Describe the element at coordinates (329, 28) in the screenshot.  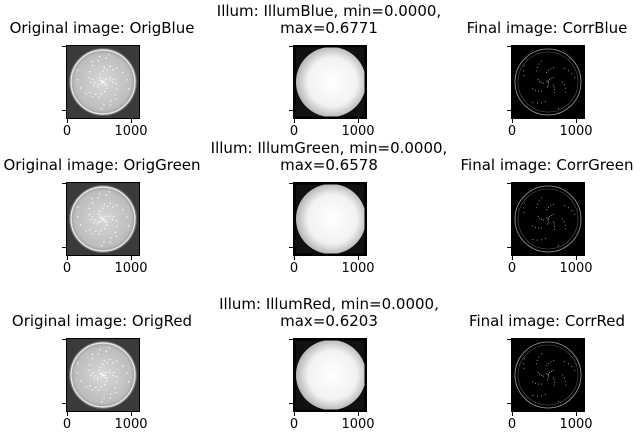
I see `subplot-title-line2: max=0.6771` at that location.